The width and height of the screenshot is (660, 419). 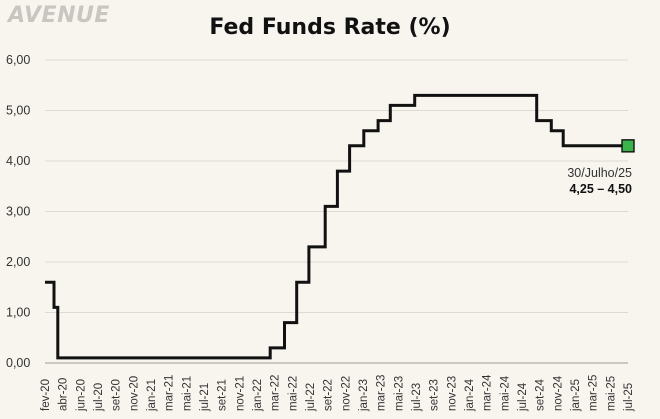 I want to click on annotation: 30/Julho/25 4,25 – 4,50, so click(x=601, y=167).